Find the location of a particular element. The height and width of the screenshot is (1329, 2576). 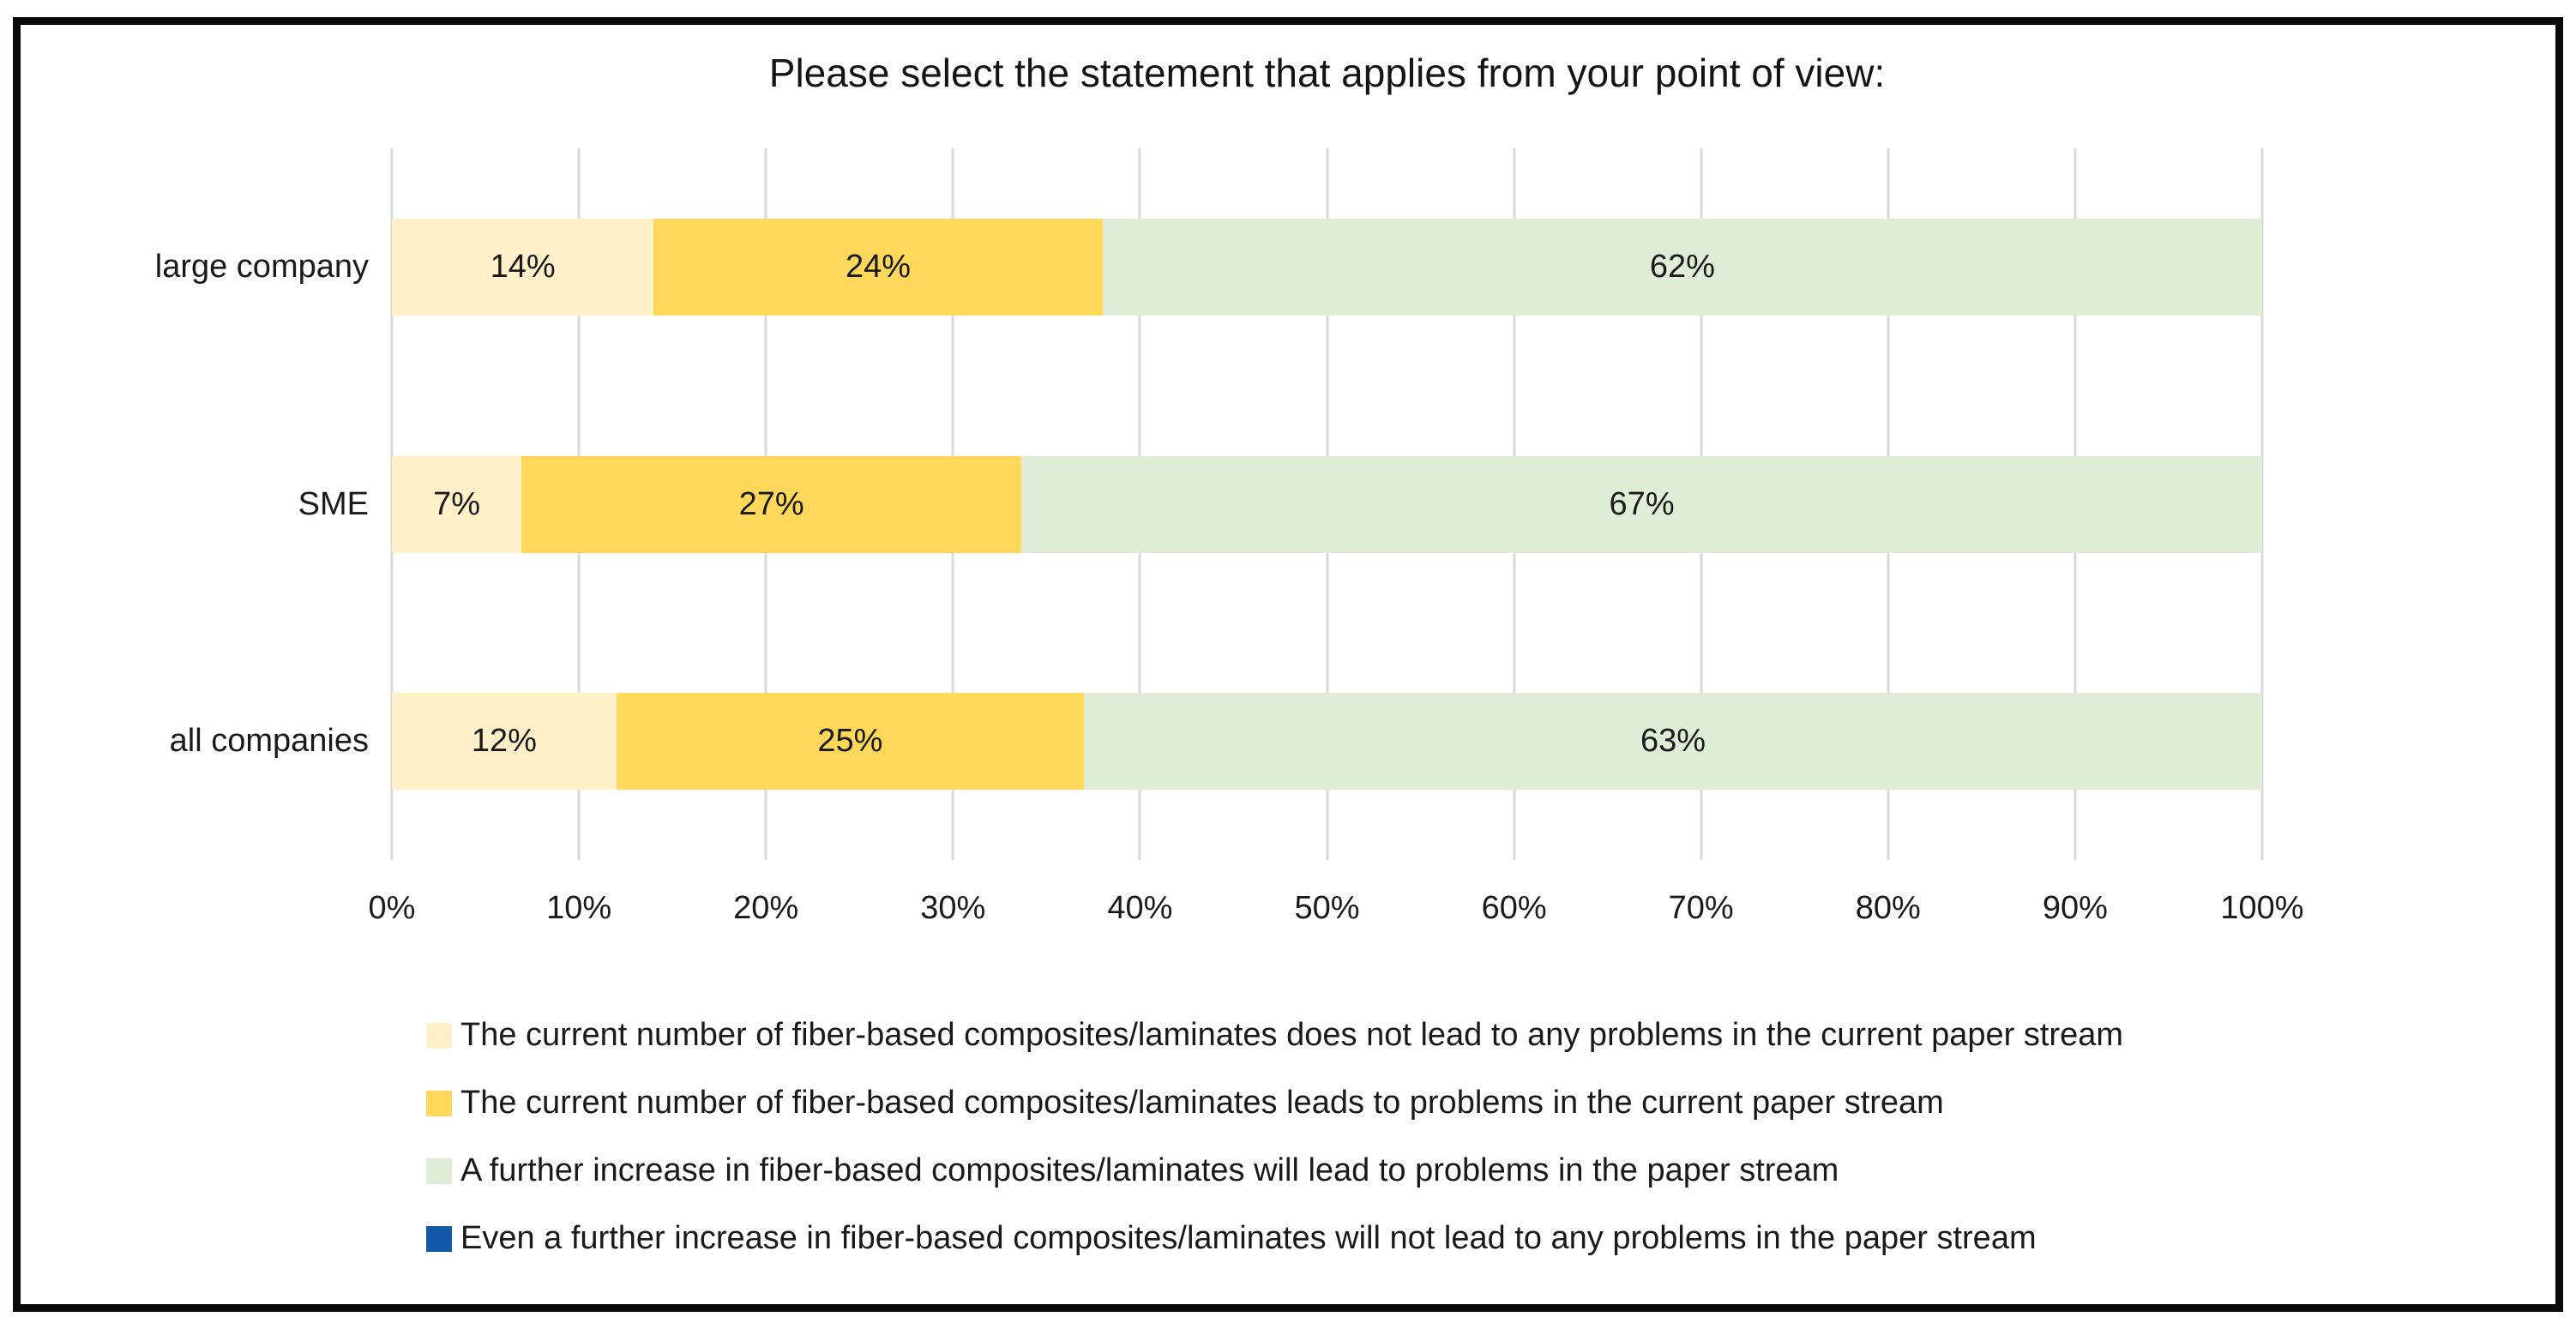

bar-segment: 27% is located at coordinates (771, 504).